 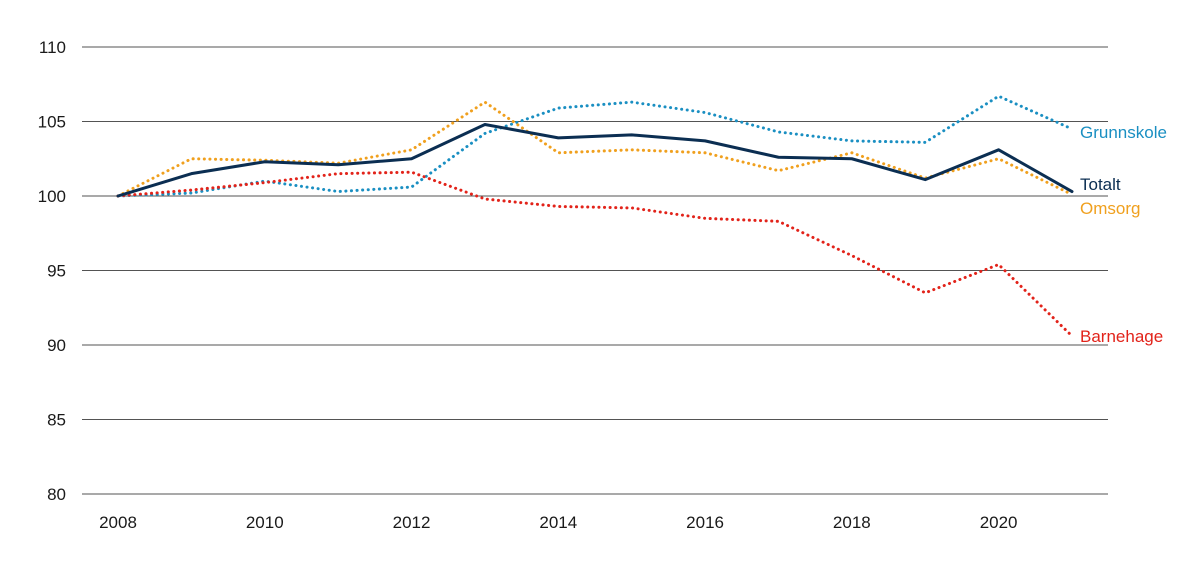 I want to click on series-label-totalt: Totalt, so click(x=1100, y=184).